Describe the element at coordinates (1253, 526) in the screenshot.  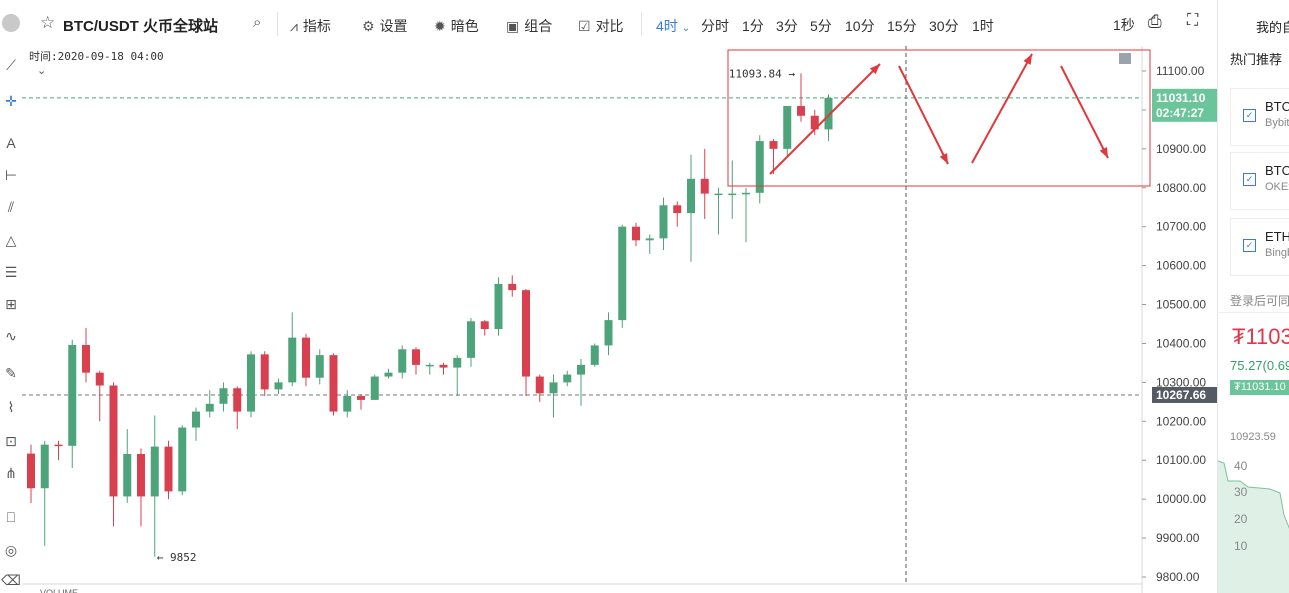
I see `mini-chart: 40 30 20 10` at that location.